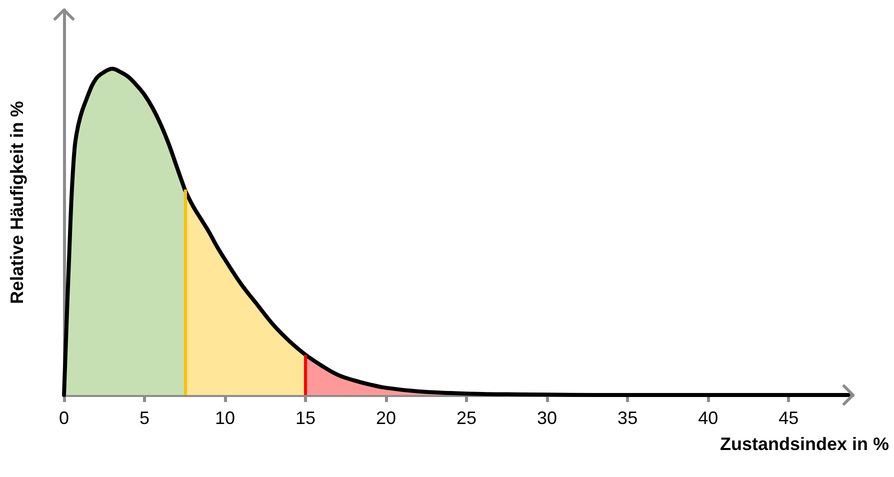 Image resolution: width=894 pixels, height=477 pixels. I want to click on x-tick-label: 30, so click(547, 418).